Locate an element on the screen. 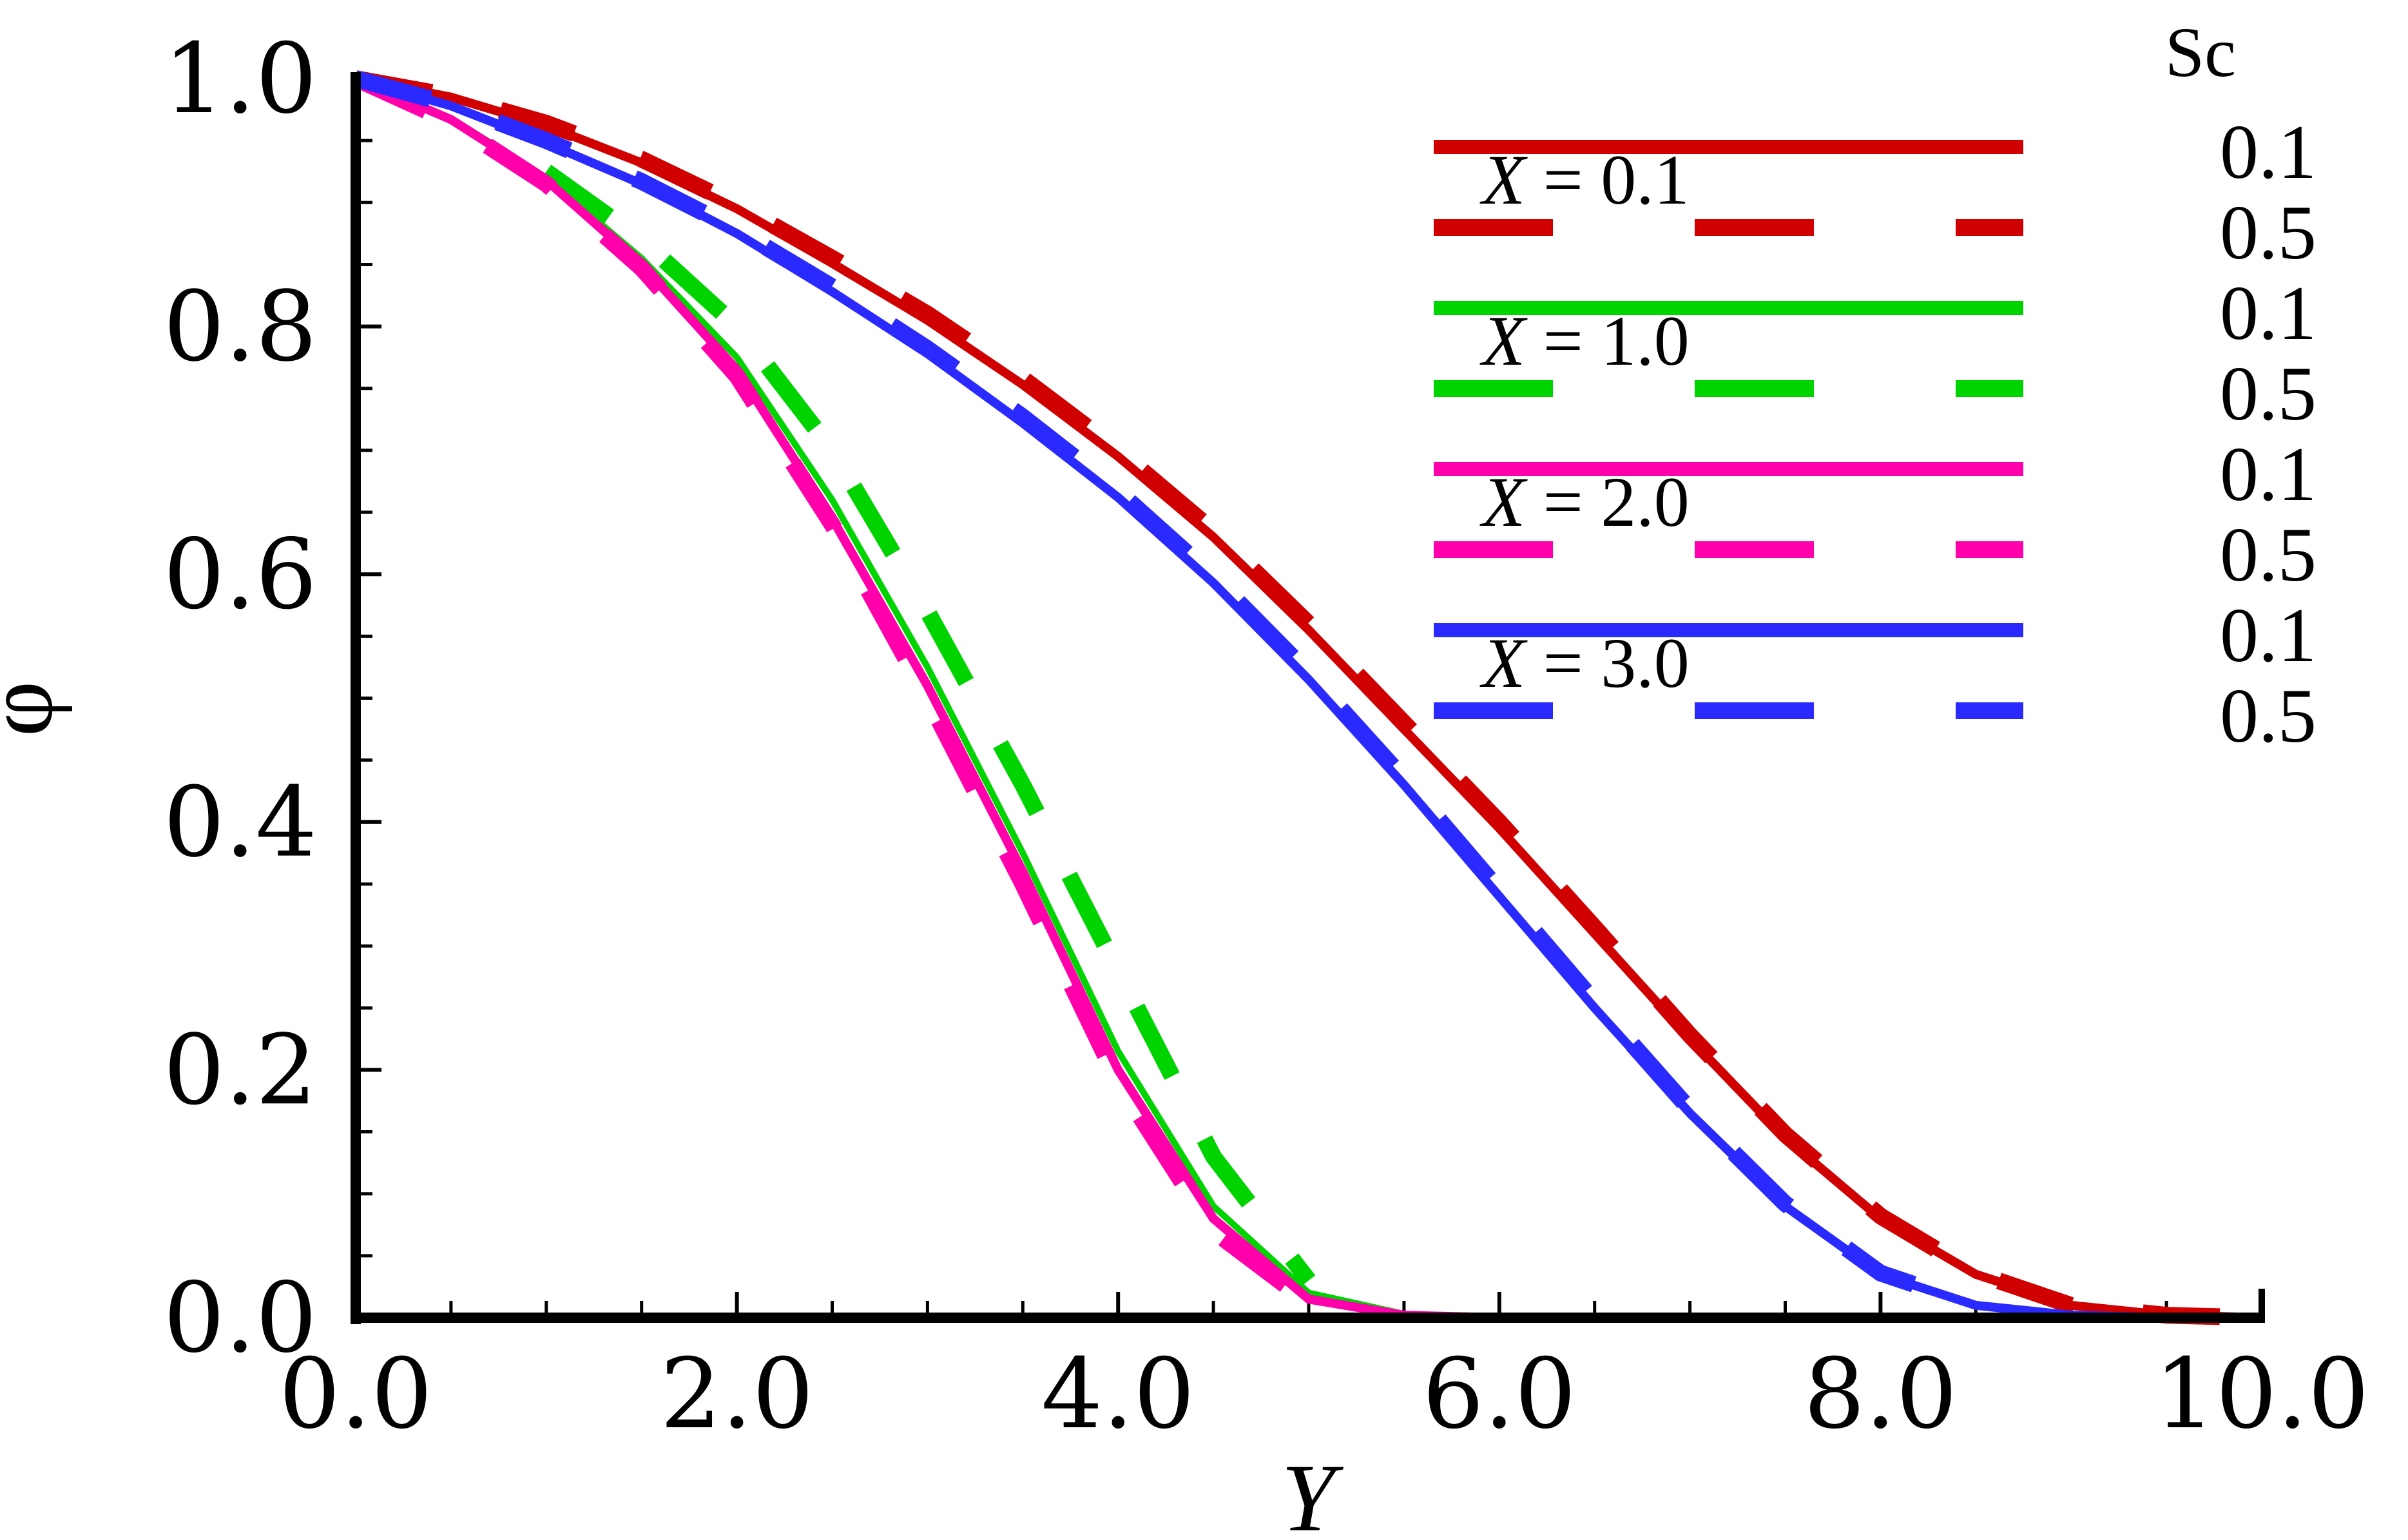 The height and width of the screenshot is (1540, 2408). legend-header: Sc is located at coordinates (2200, 52).